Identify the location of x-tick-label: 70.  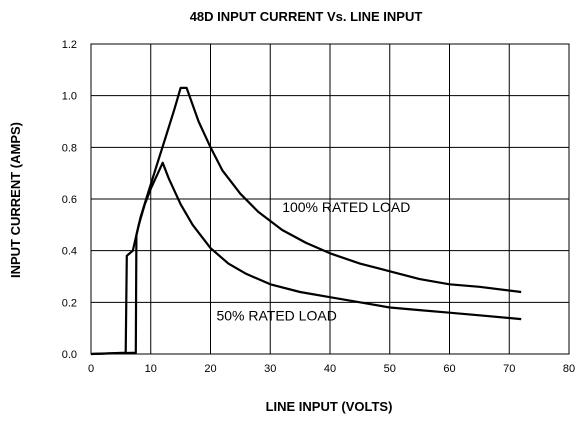
(509, 369).